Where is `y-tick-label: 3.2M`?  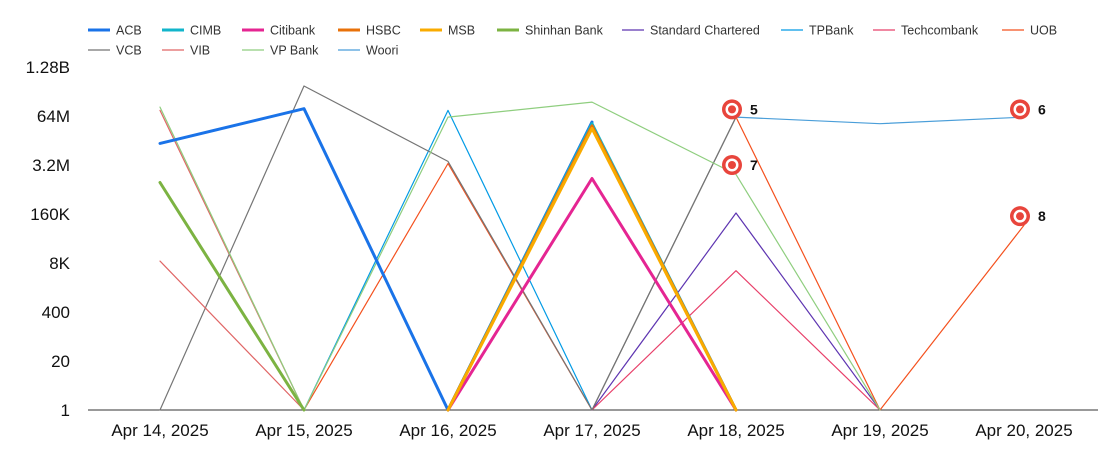 y-tick-label: 3.2M is located at coordinates (51, 165).